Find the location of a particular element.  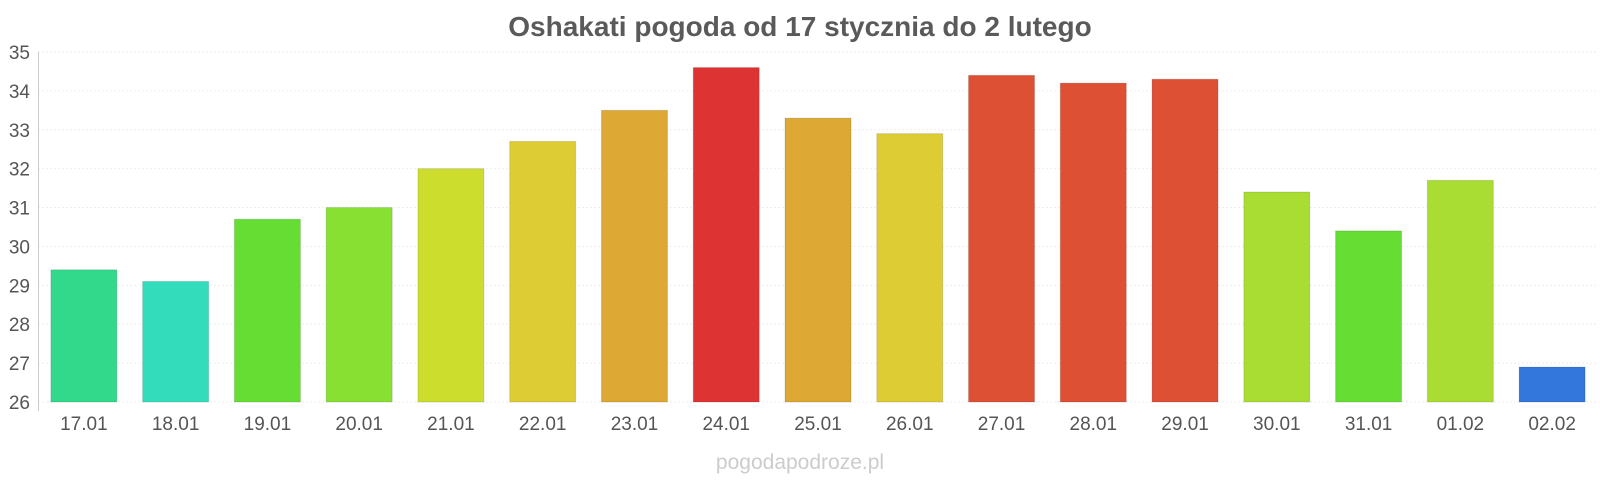

bar-22.01 is located at coordinates (543, 271).